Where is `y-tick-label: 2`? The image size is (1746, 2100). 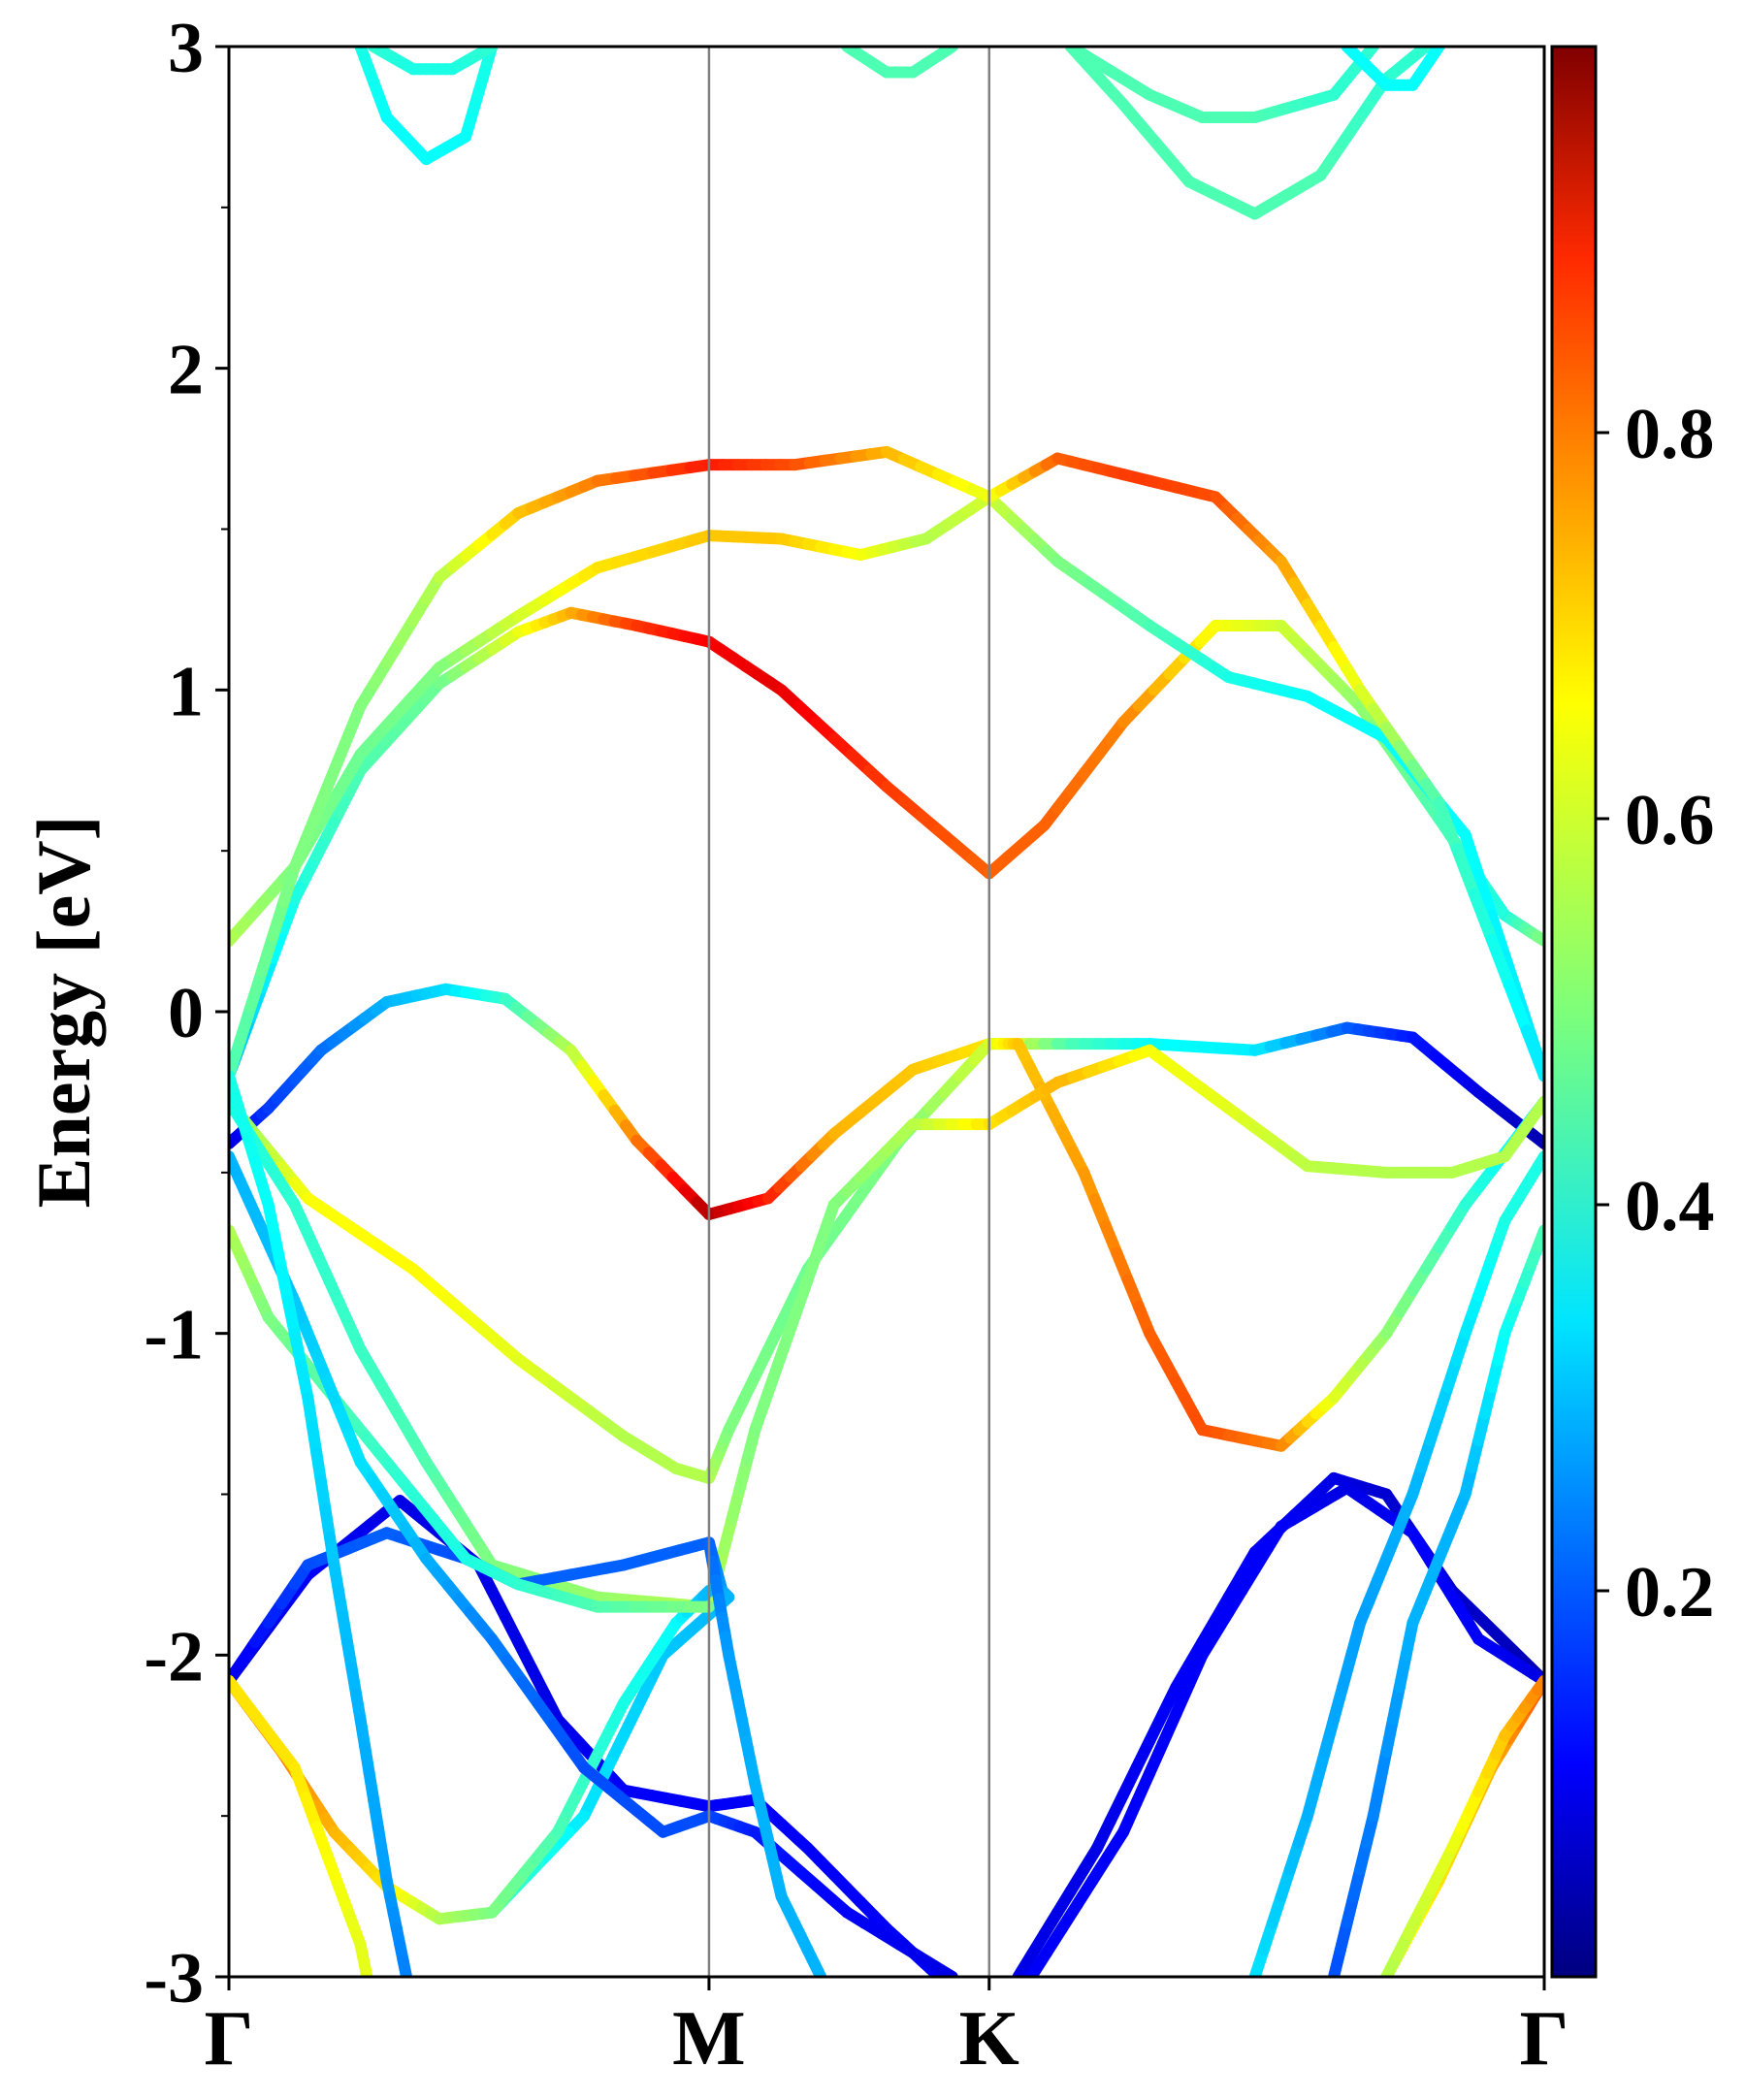 y-tick-label: 2 is located at coordinates (186, 370).